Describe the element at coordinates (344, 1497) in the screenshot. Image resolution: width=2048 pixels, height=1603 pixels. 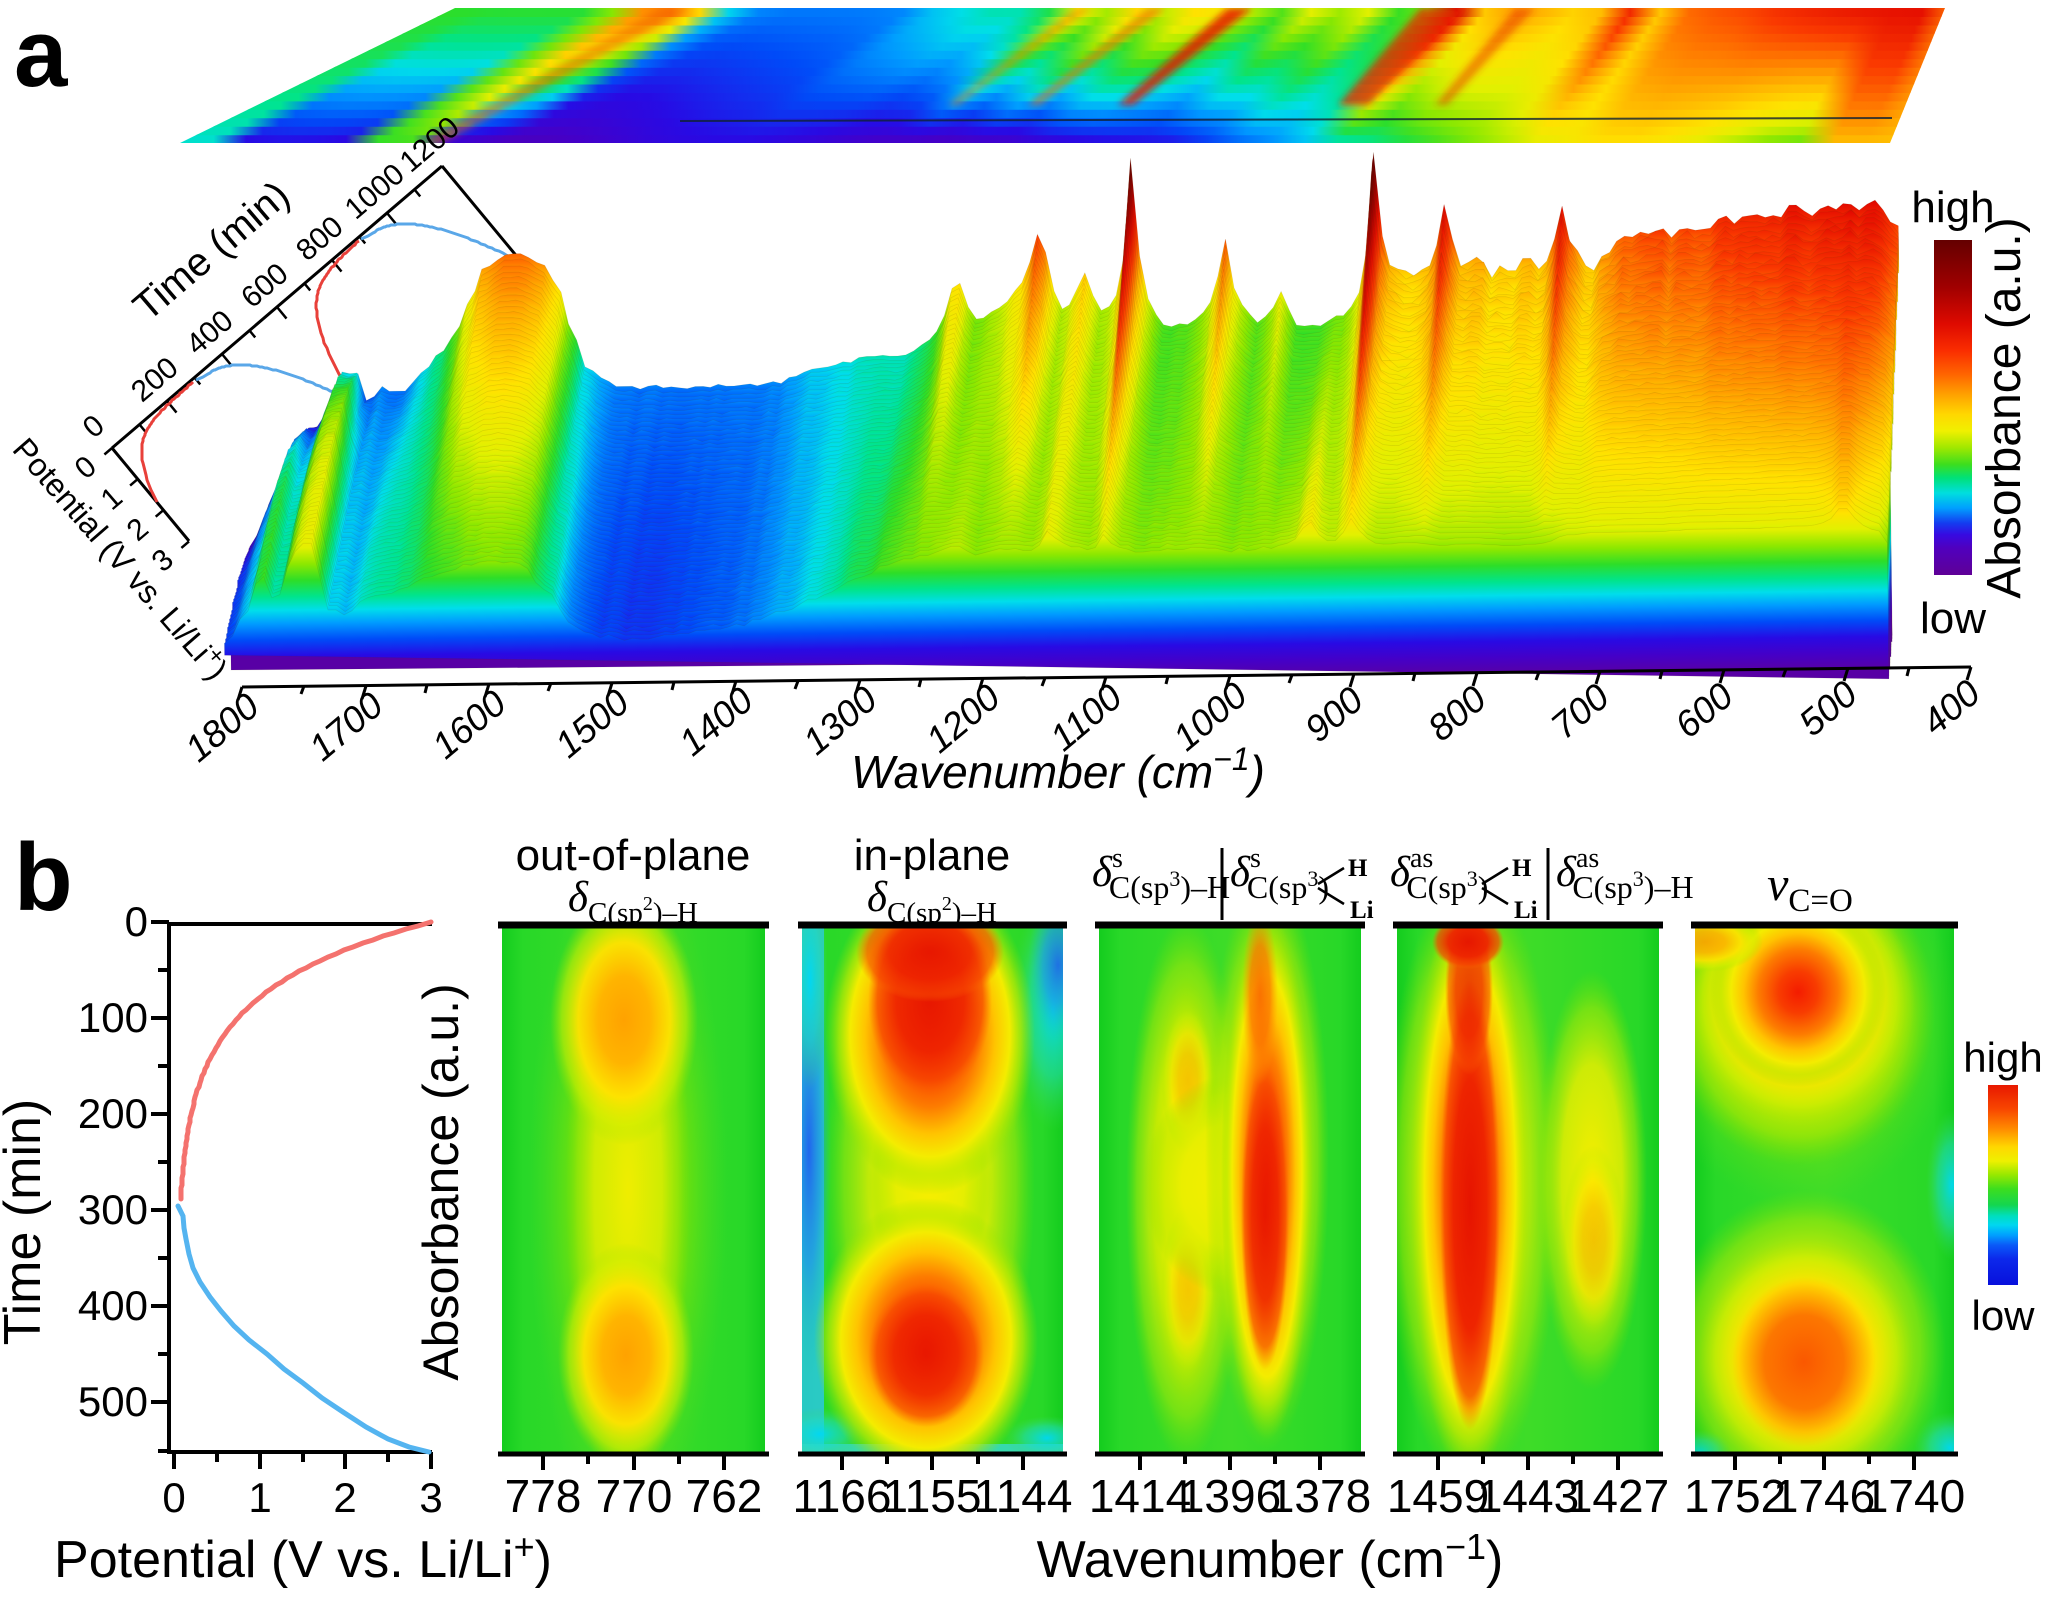
I see `svg-text: 2` at that location.